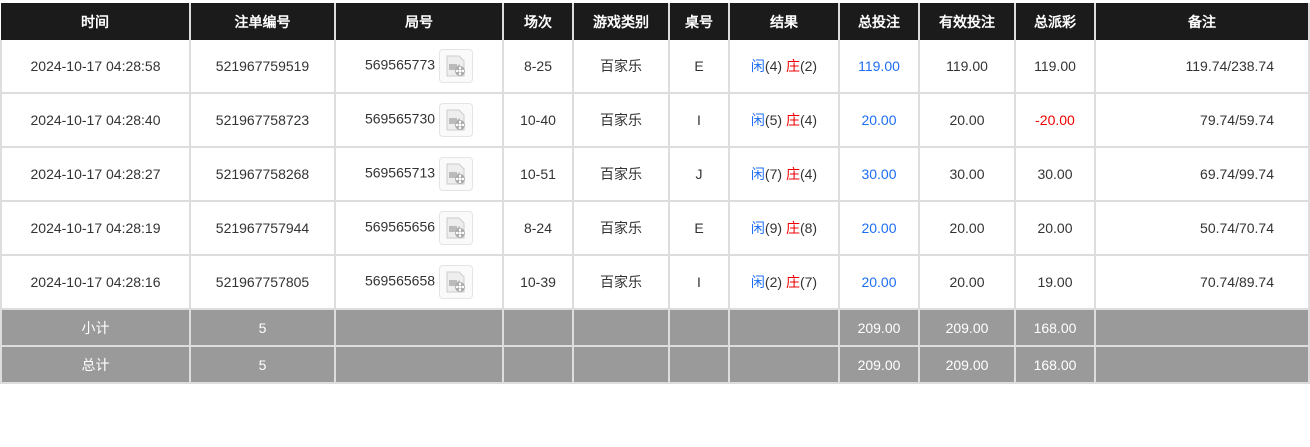 The image size is (1310, 447). Describe the element at coordinates (784, 120) in the screenshot. I see `result-cell: 闲(5) 庄(4)` at that location.